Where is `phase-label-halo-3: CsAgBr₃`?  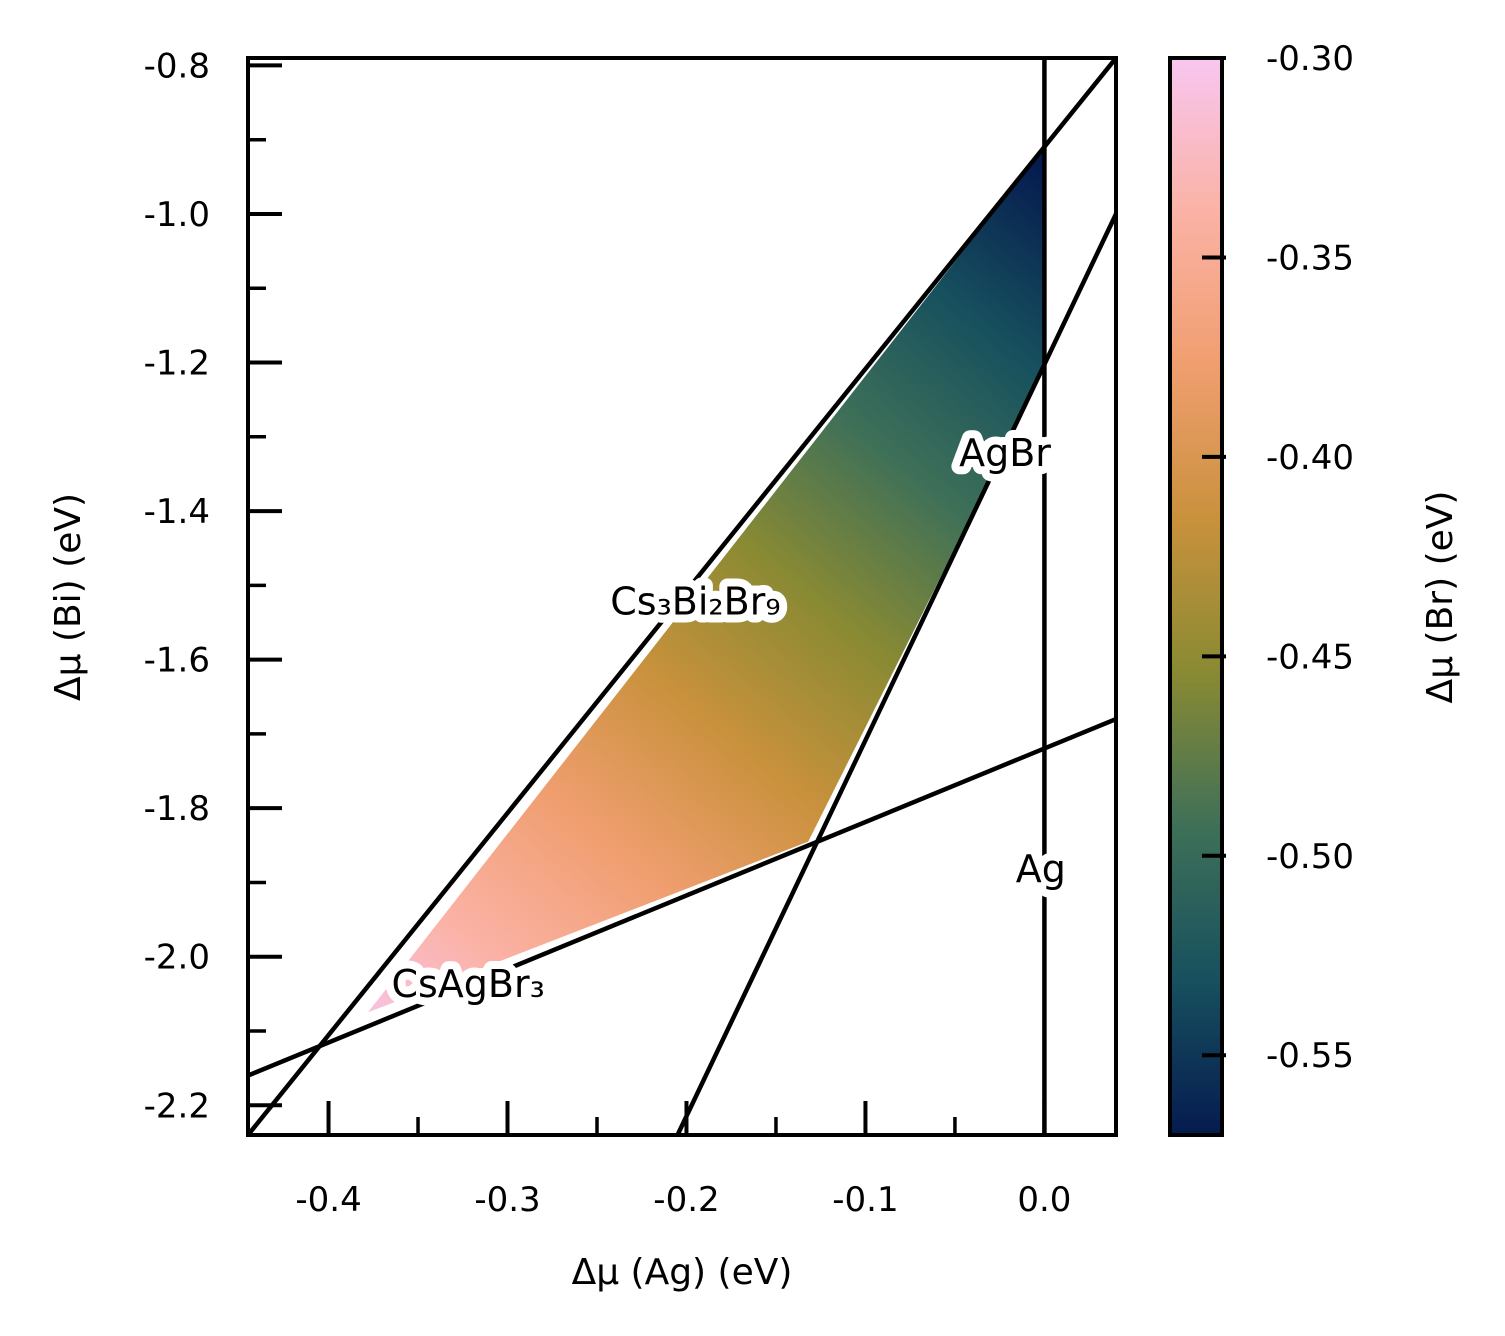 phase-label-halo-3: CsAgBr₃ is located at coordinates (467, 984).